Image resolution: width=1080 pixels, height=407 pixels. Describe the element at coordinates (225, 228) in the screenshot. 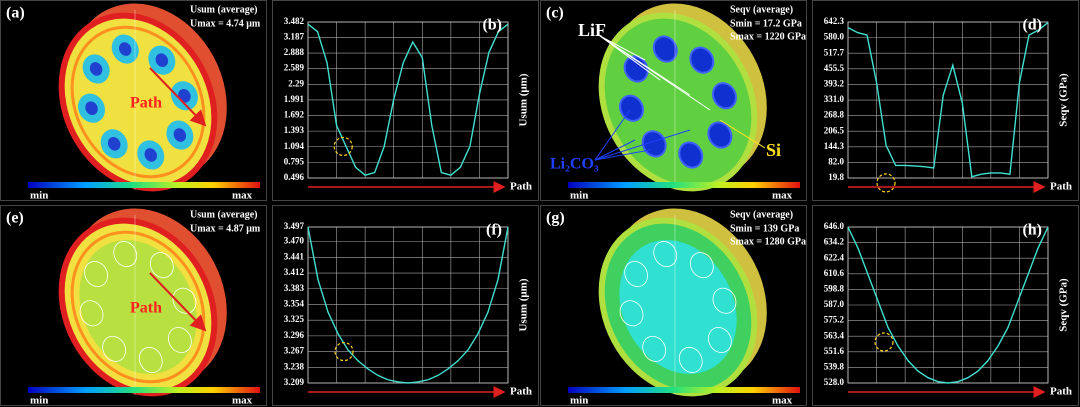

I see `panel-stat: Umax = 4.87 μm` at that location.